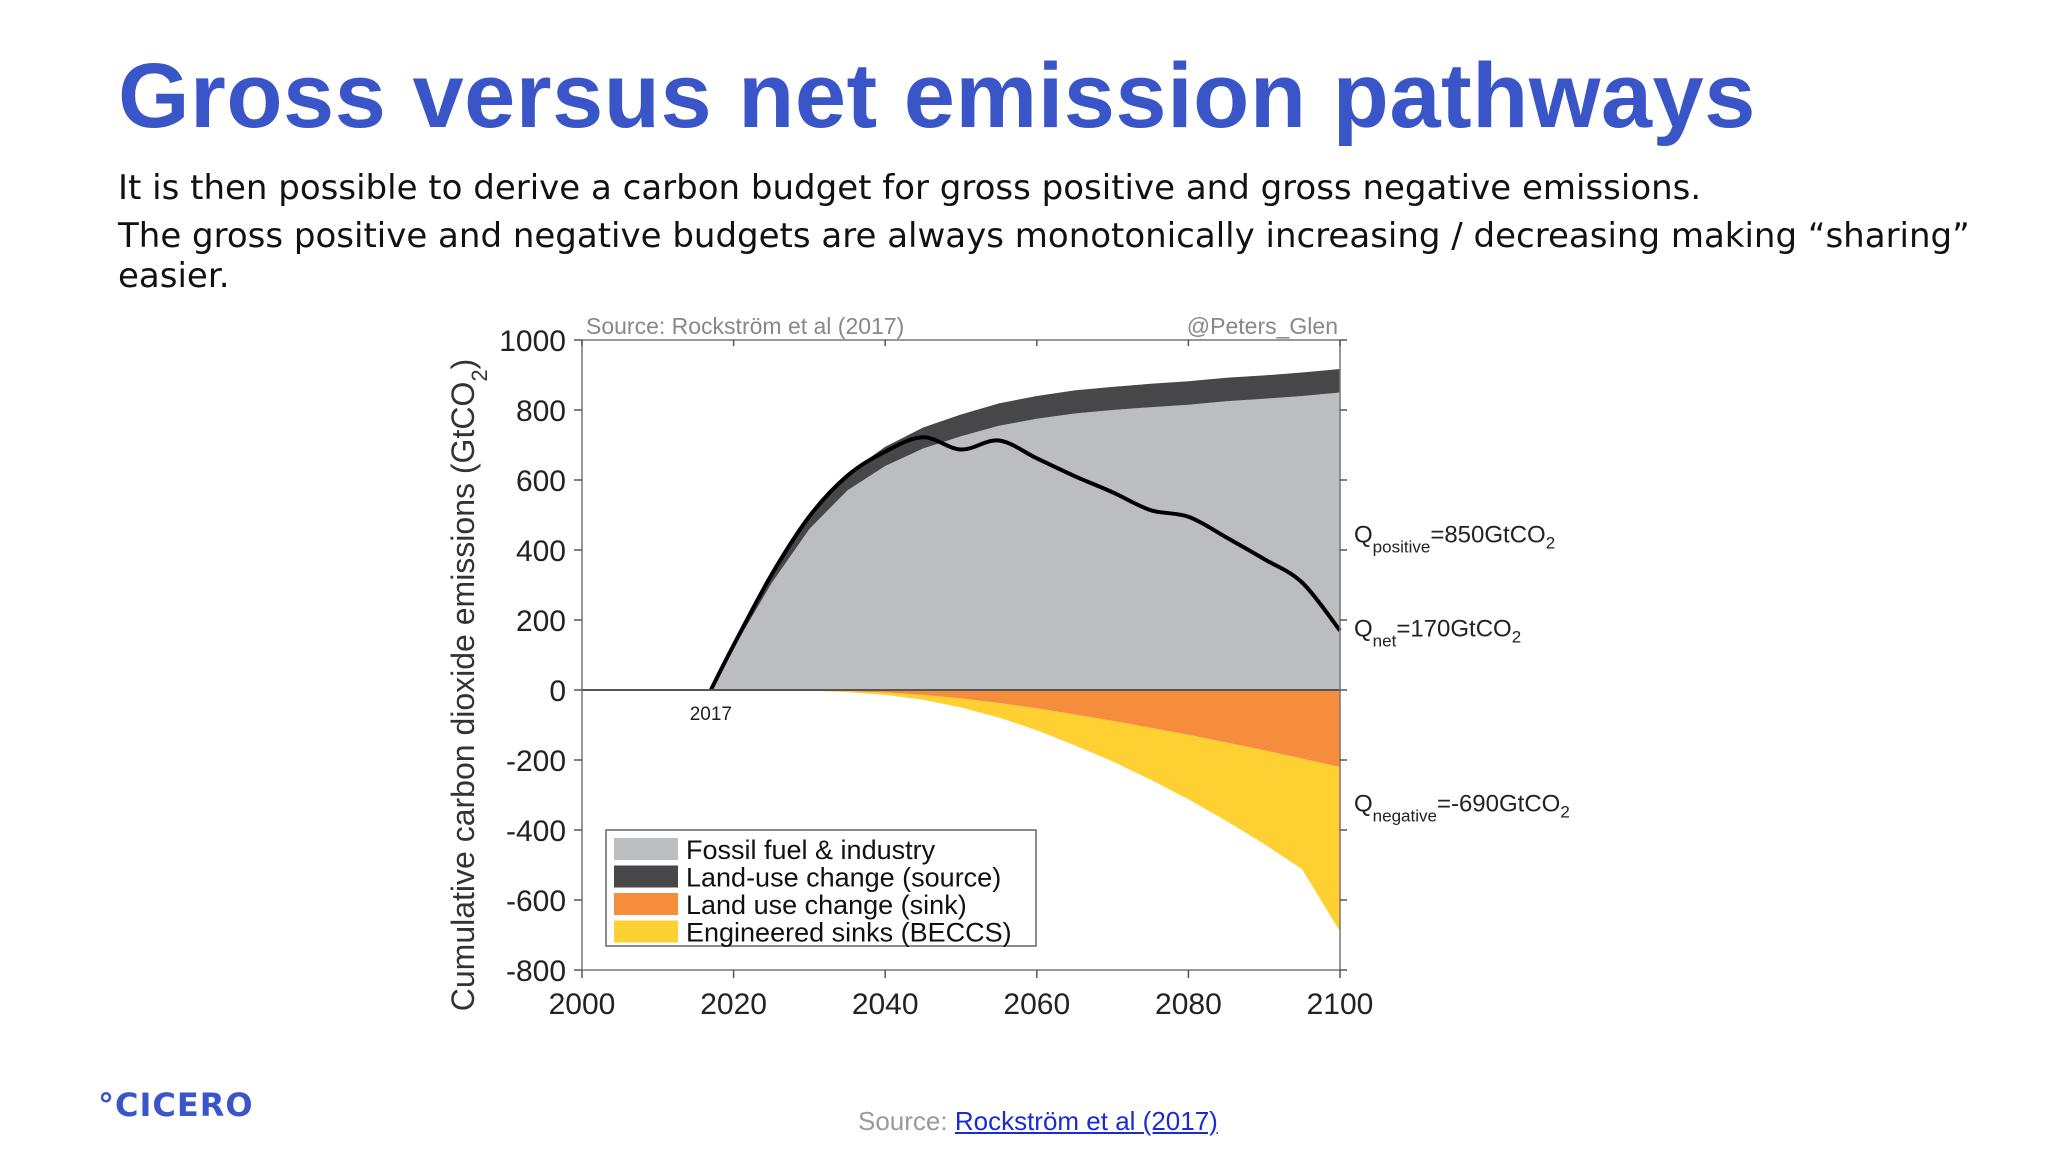 The image size is (2048, 1152). Describe the element at coordinates (849, 933) in the screenshot. I see `legend-label: Engineered sinks (BECCS)` at that location.